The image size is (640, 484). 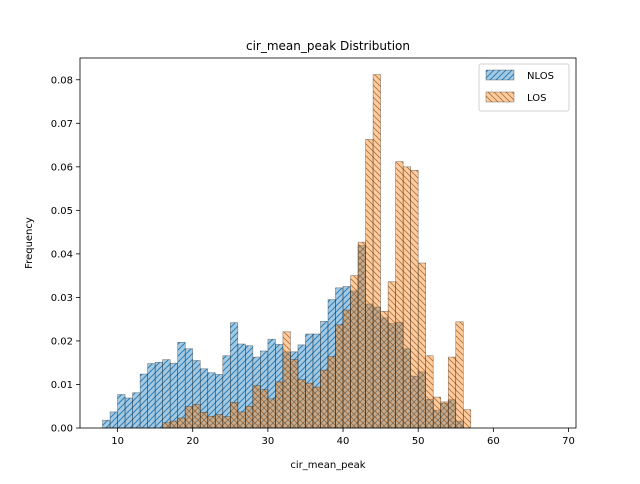 I want to click on x-axis-ticks: 10 20 30 40 50 60 70, so click(x=343, y=437).